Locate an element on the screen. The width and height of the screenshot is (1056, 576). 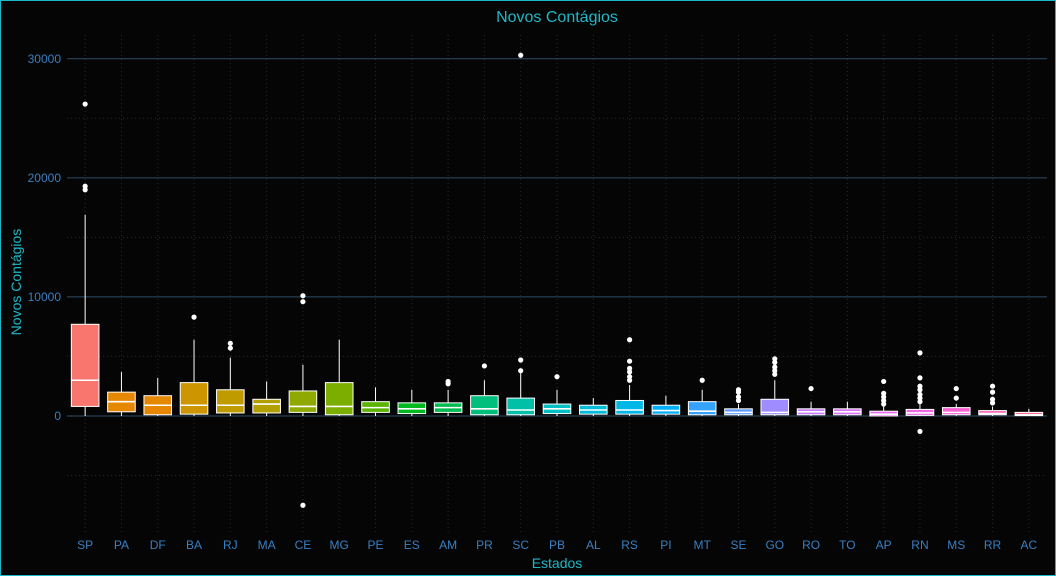
x-tick-label: MT is located at coordinates (703, 545).